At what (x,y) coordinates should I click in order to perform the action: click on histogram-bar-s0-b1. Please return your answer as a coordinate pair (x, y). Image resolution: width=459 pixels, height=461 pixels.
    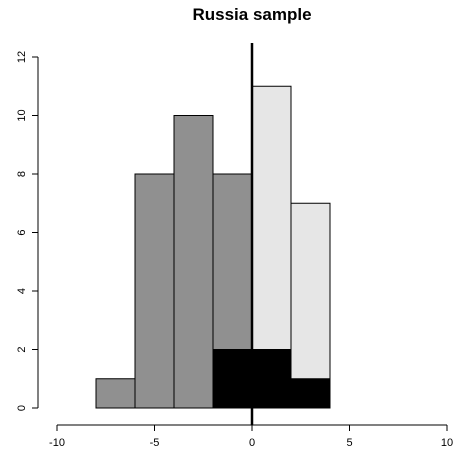
    Looking at the image, I should click on (154, 291).